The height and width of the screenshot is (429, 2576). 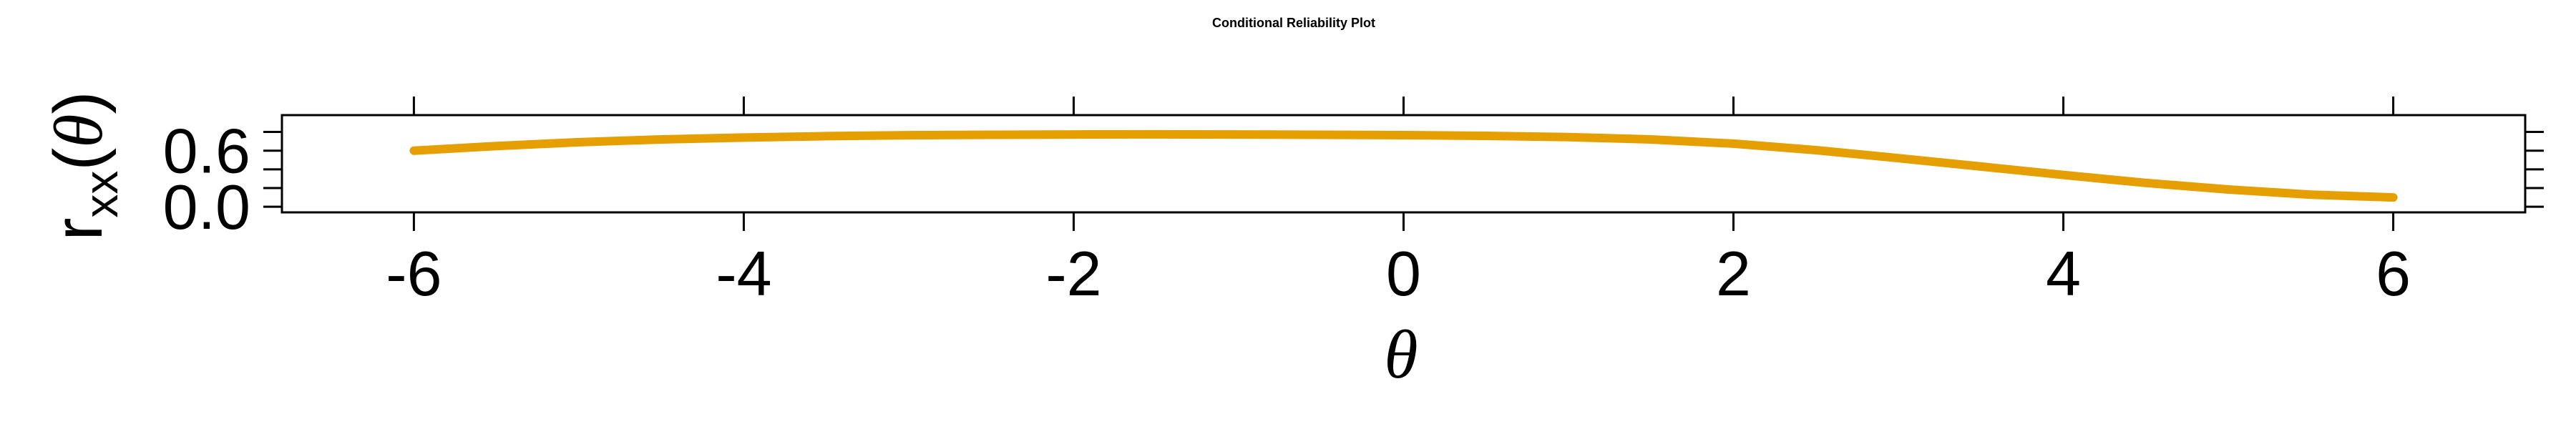 I want to click on x-tick-label: 4, so click(x=2063, y=273).